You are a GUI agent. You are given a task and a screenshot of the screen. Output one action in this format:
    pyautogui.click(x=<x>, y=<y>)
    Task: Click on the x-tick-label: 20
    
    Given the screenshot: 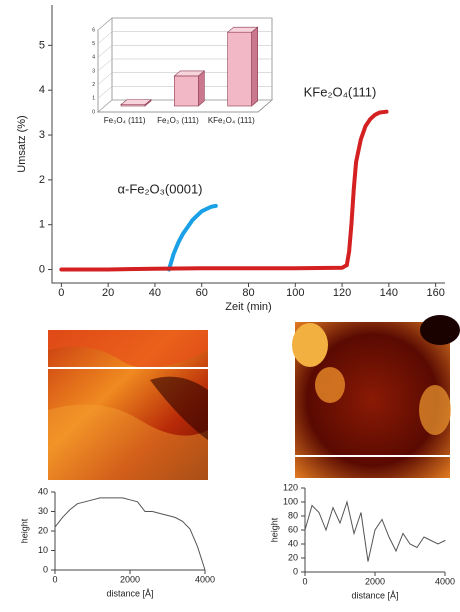 What is the action you would take?
    pyautogui.click(x=108, y=293)
    